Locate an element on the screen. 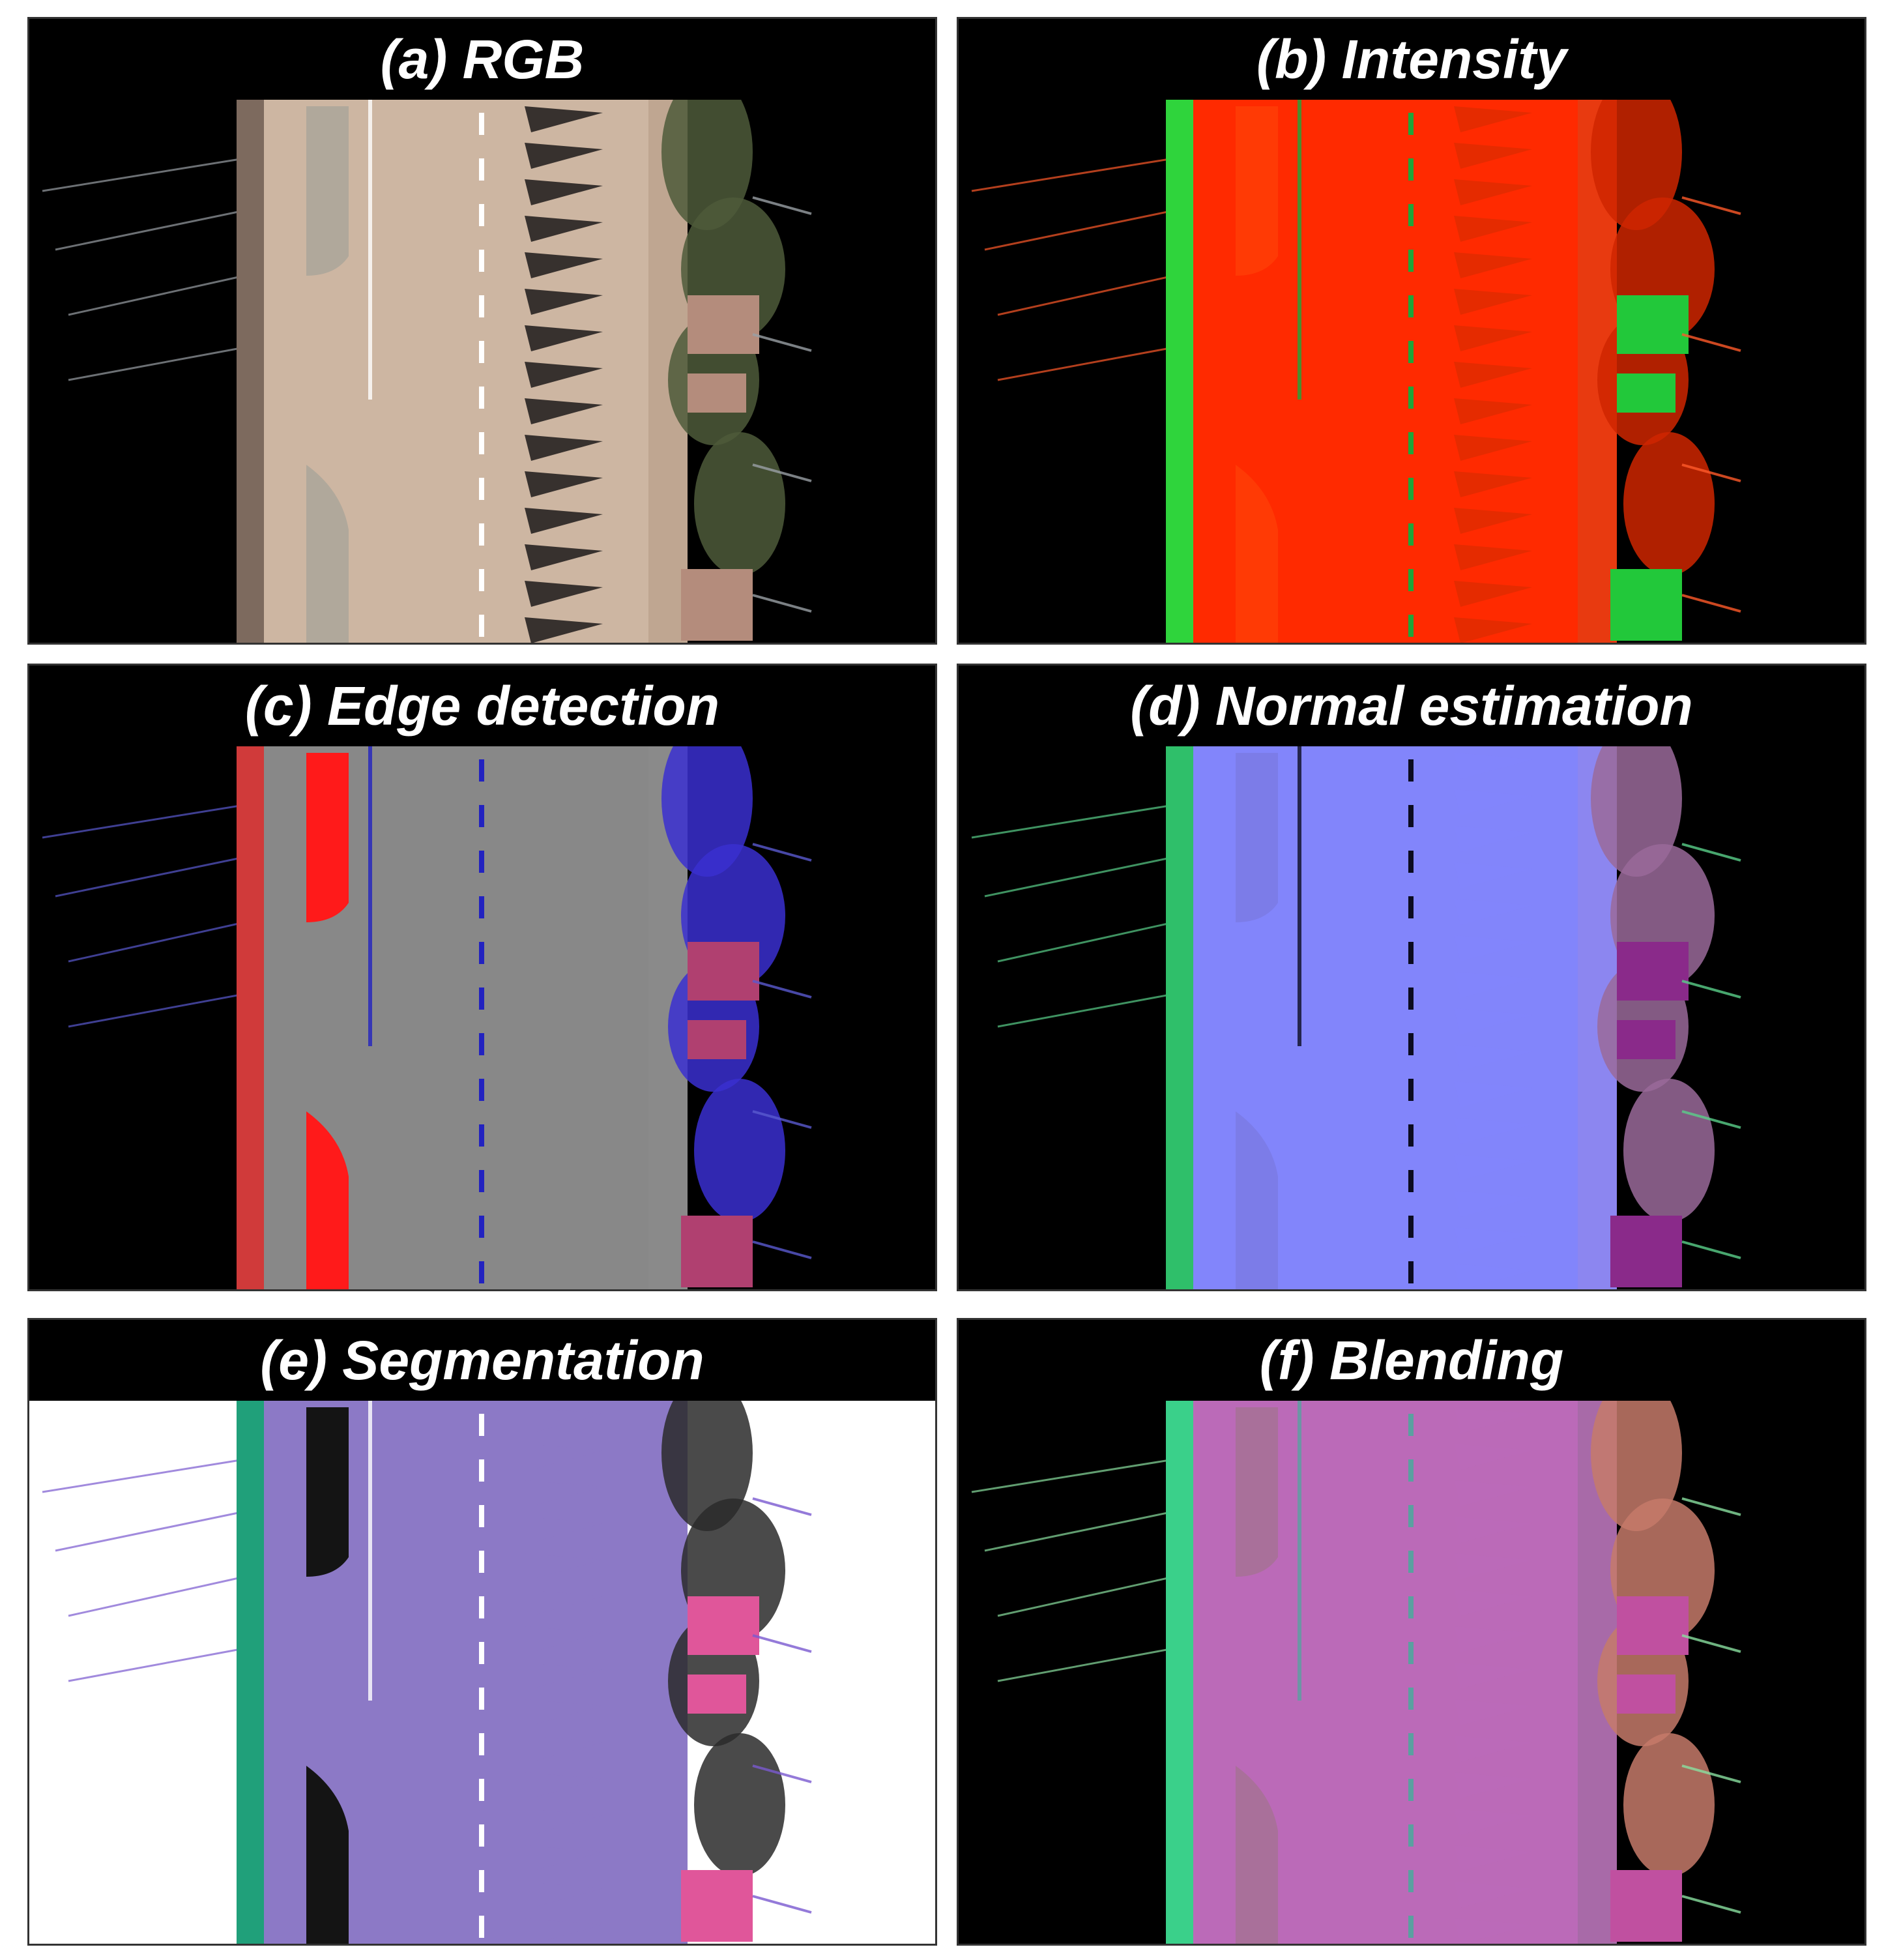 The width and height of the screenshot is (1886, 1960). median-lower is located at coordinates (327, 1855).